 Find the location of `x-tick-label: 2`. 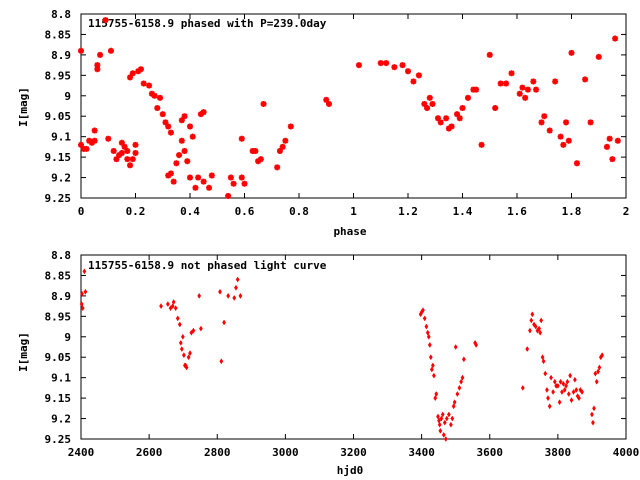

x-tick-label: 2 is located at coordinates (626, 211).